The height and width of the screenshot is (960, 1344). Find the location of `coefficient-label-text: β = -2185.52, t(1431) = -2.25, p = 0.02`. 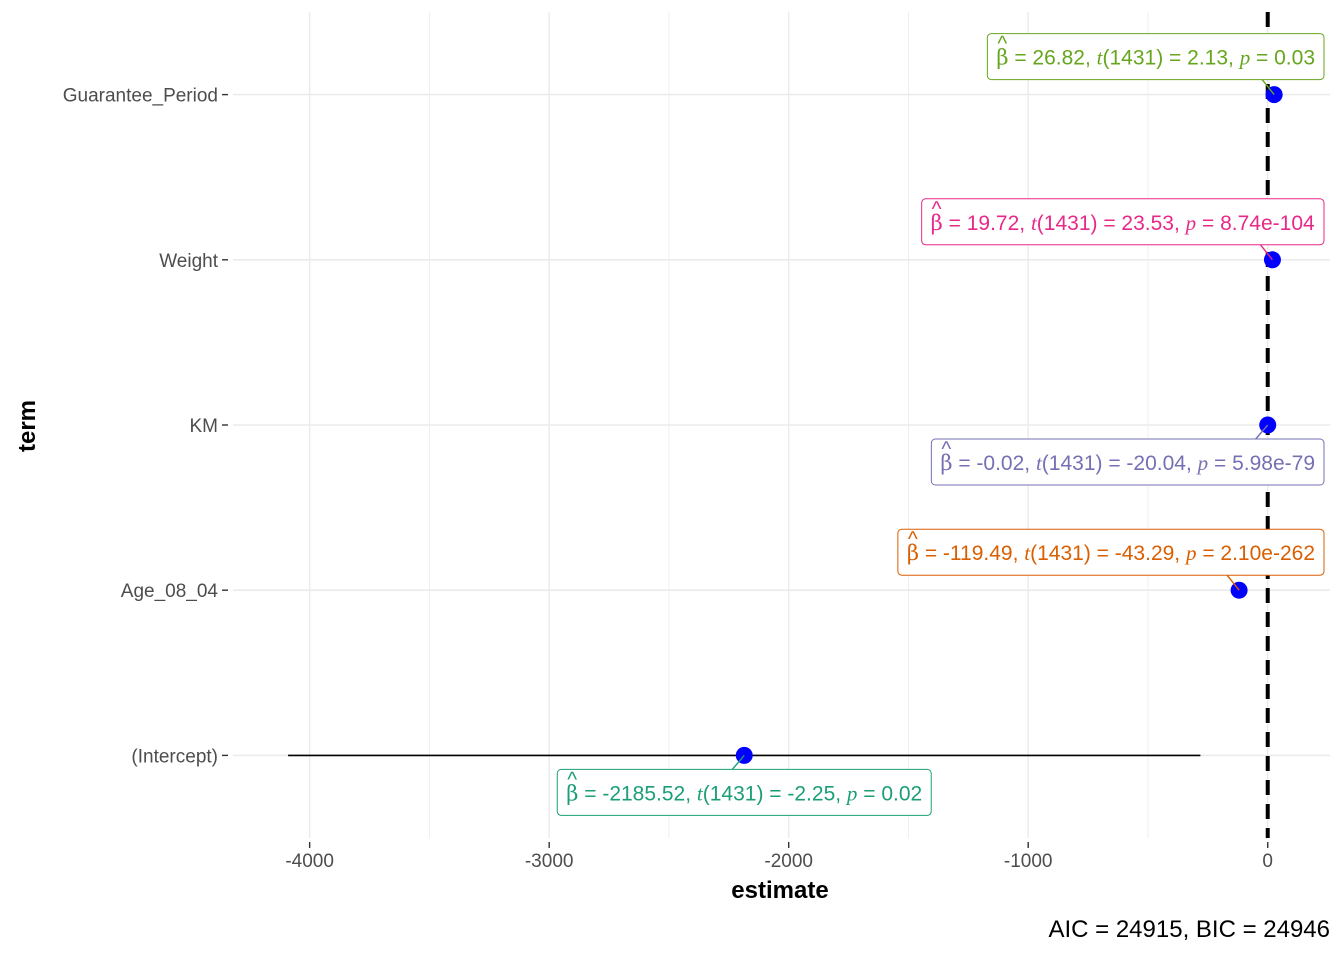

coefficient-label-text: β = -2185.52, t(1431) = -2.25, p = 0.02 is located at coordinates (744, 793).